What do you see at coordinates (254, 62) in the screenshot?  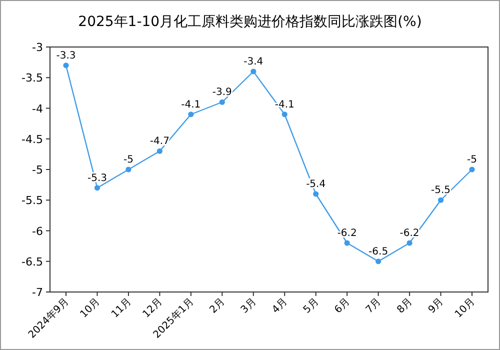 I see `data-label: -3.4` at bounding box center [254, 62].